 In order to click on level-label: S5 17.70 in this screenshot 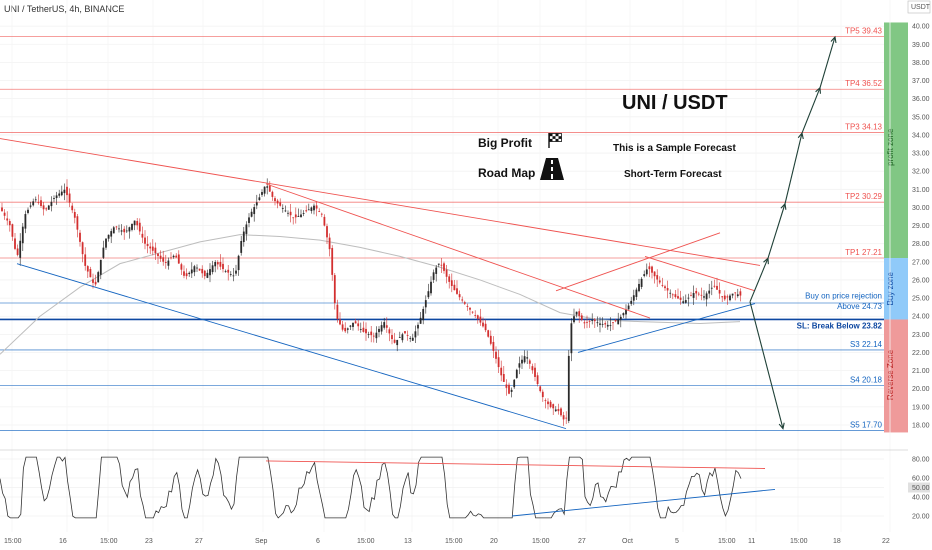, I will do `click(866, 424)`.